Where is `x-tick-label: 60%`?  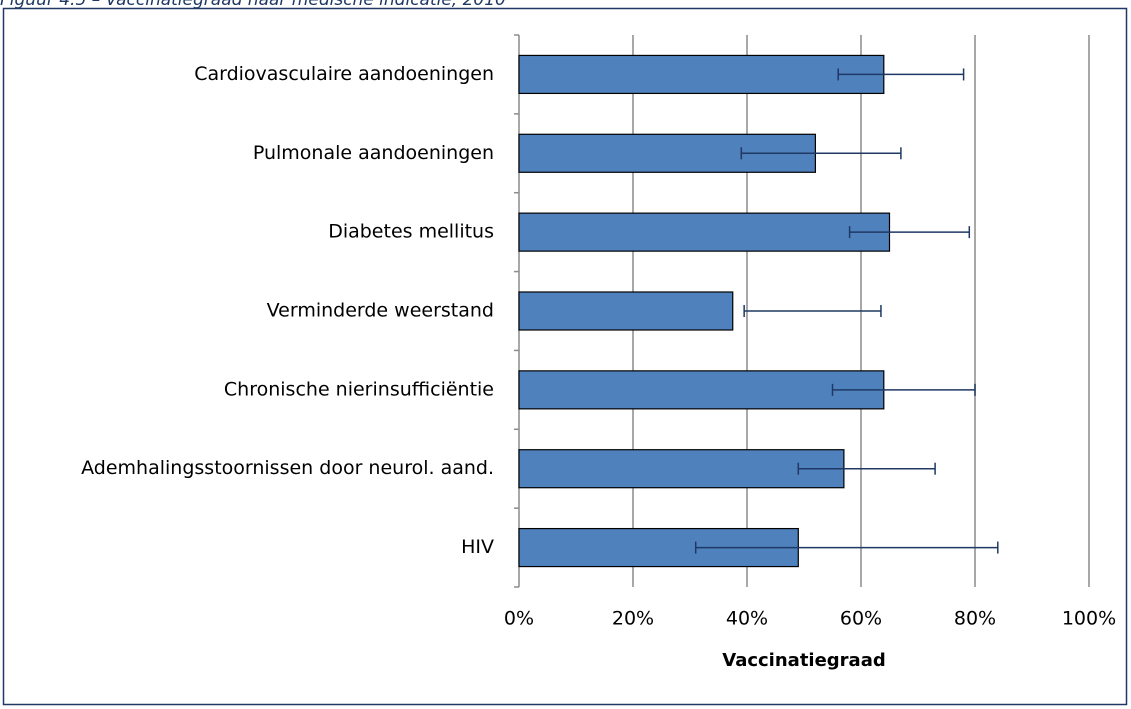 x-tick-label: 60% is located at coordinates (861, 619).